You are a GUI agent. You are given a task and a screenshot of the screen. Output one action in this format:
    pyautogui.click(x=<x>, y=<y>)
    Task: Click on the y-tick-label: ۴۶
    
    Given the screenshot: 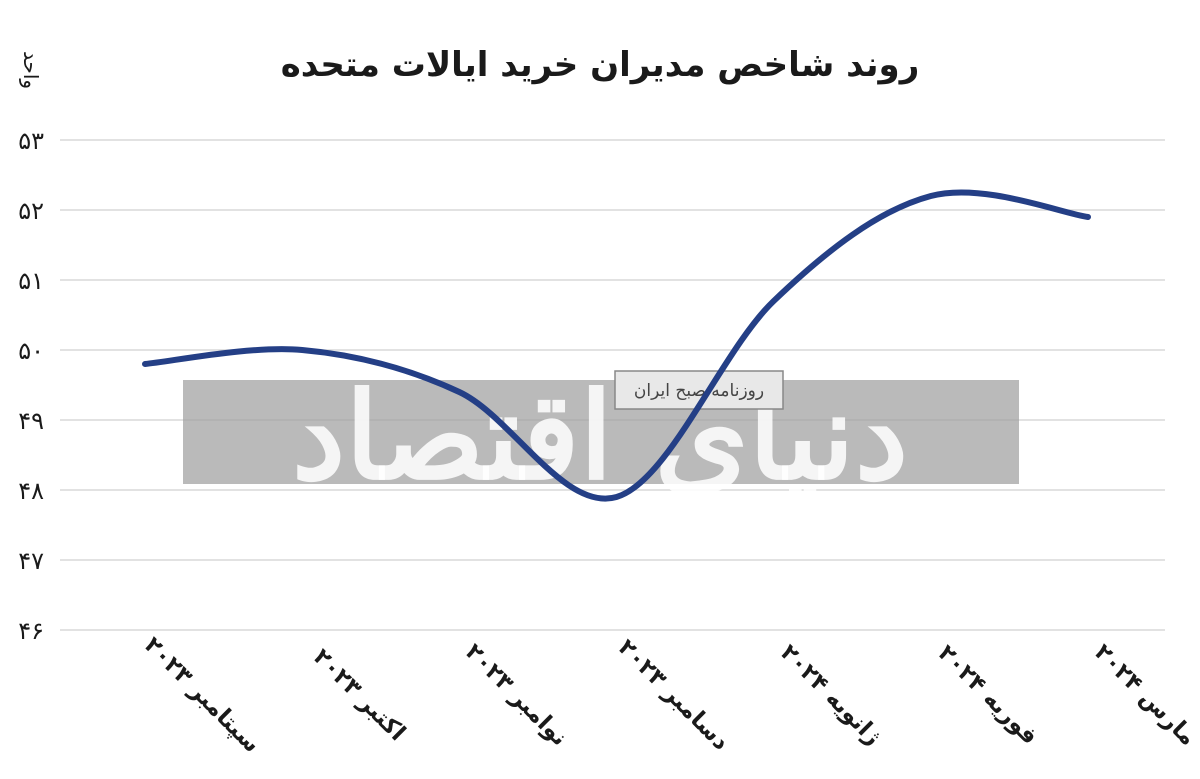 What is the action you would take?
    pyautogui.click(x=31, y=631)
    